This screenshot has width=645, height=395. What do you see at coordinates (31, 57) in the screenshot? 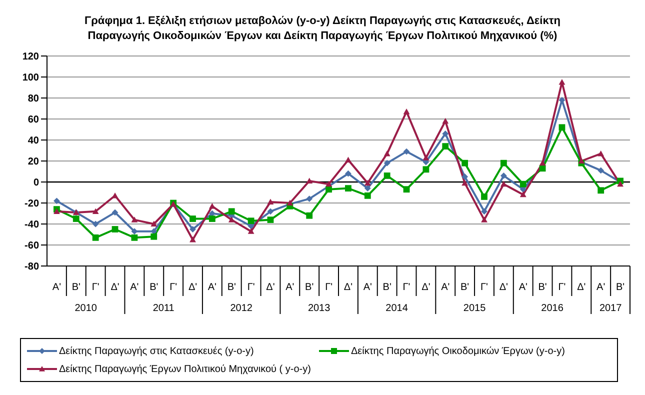
I see `y-tick-label: 120` at bounding box center [31, 57].